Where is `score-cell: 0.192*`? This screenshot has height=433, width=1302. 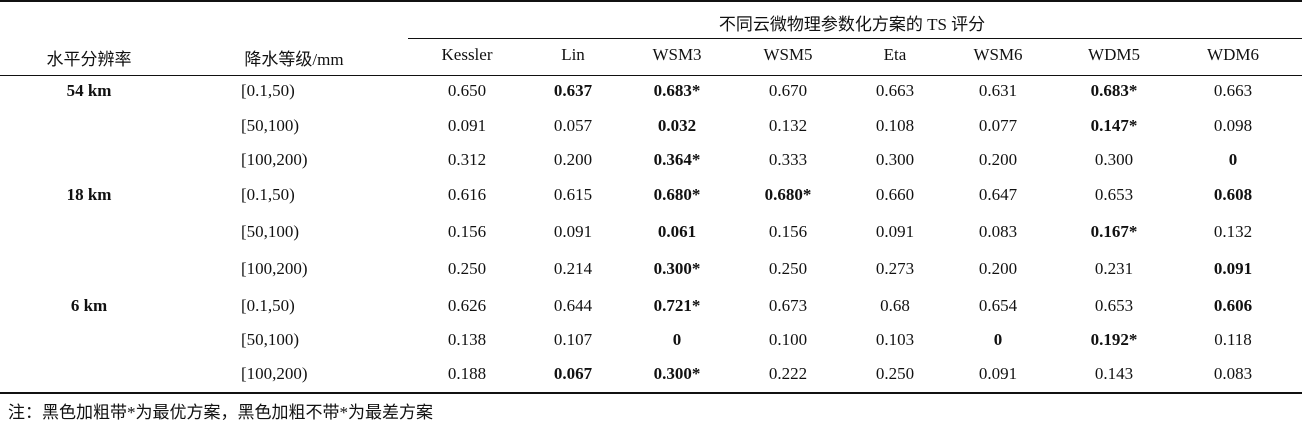 score-cell: 0.192* is located at coordinates (1114, 339).